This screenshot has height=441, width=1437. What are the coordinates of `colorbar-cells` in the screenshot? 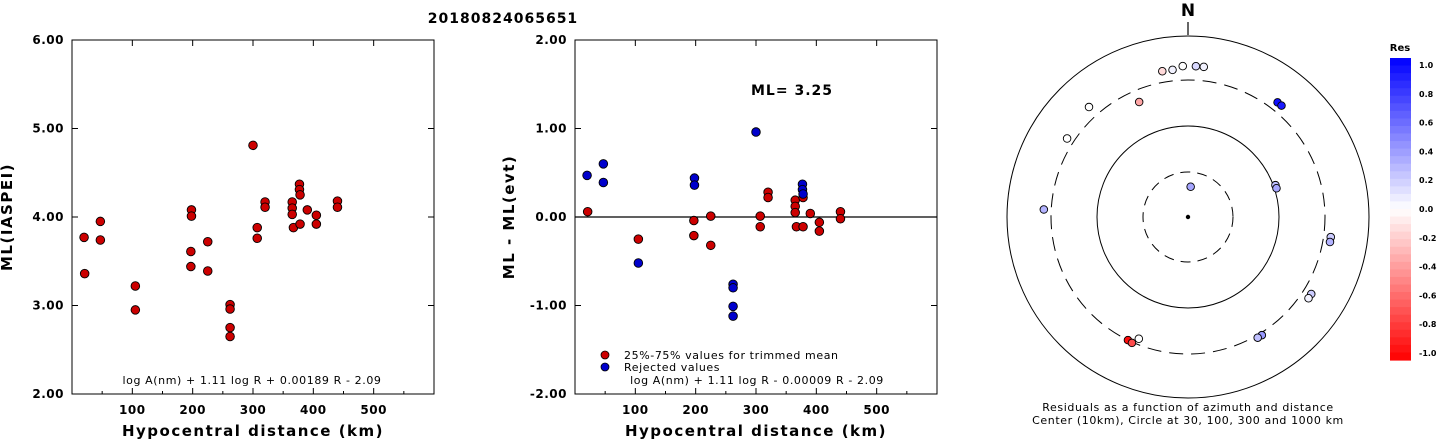 It's located at (1400, 209).